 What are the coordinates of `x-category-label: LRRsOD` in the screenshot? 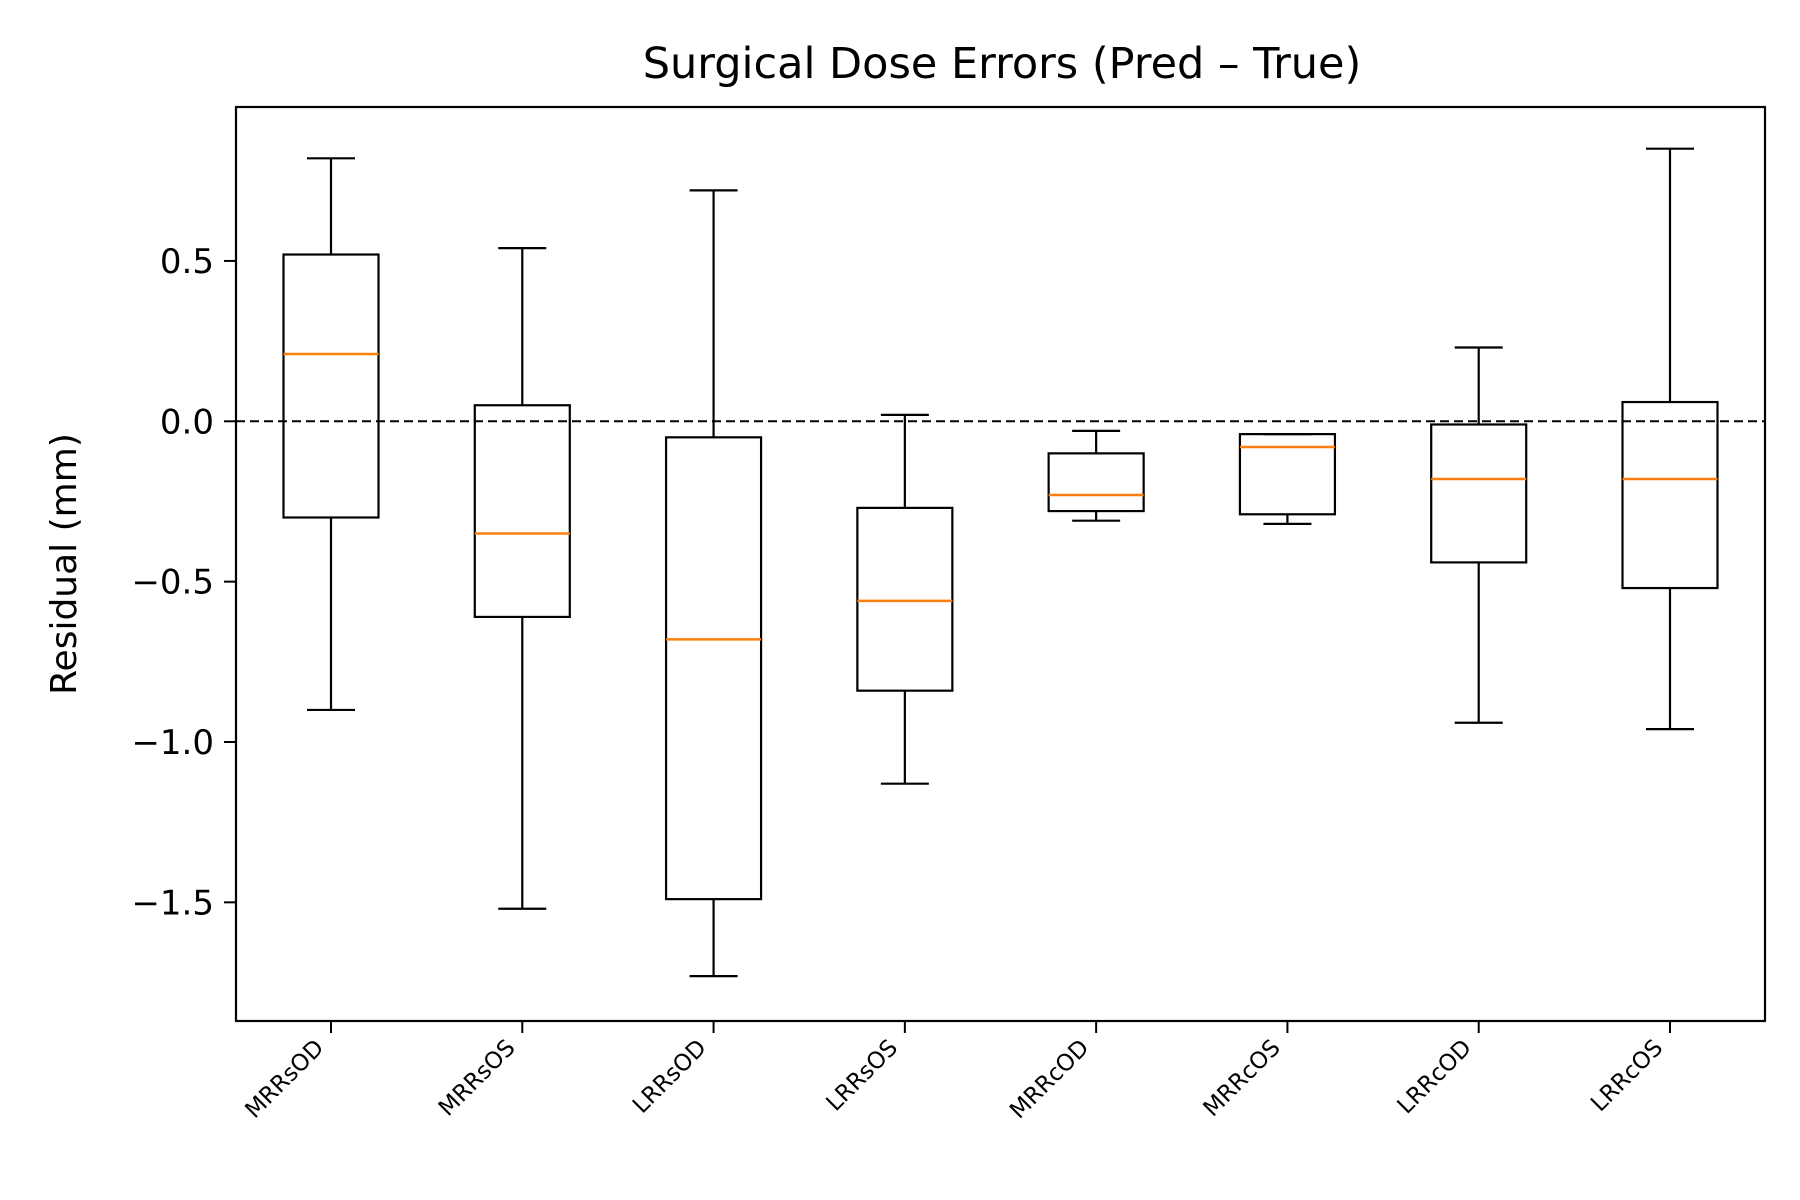 It's located at (670, 1077).